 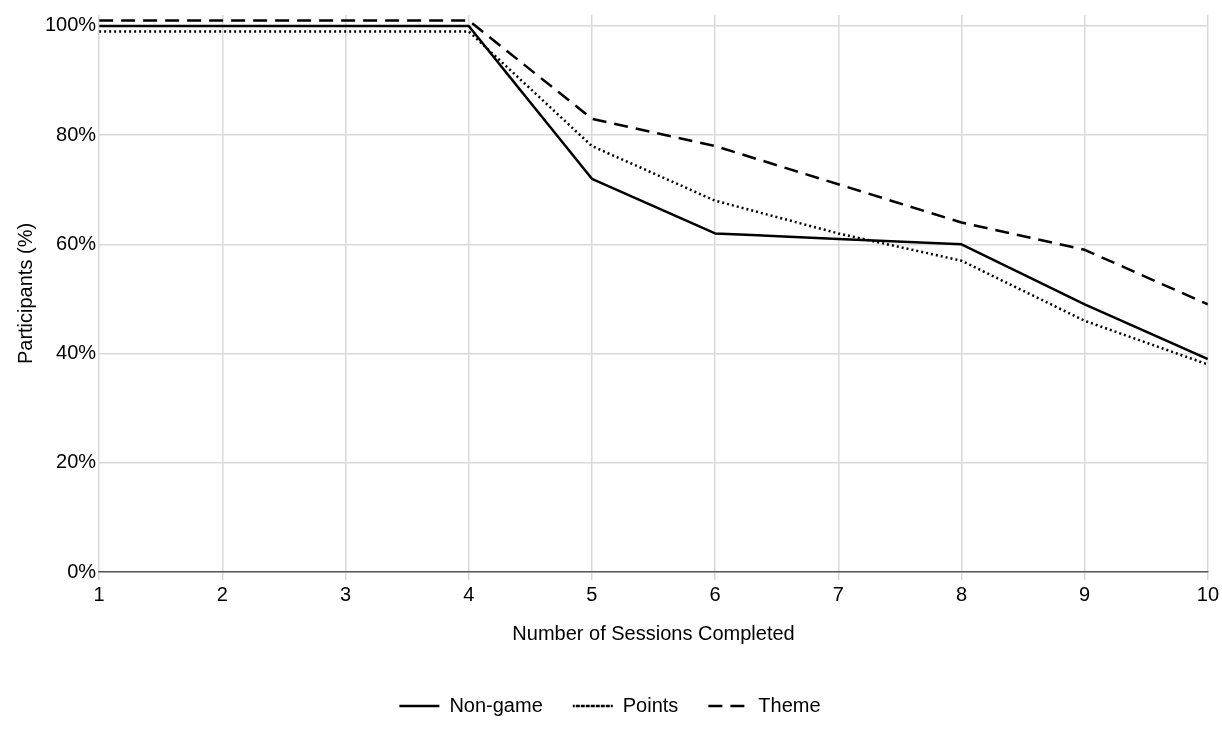 I want to click on x-tick-label: 10, so click(x=1207, y=593).